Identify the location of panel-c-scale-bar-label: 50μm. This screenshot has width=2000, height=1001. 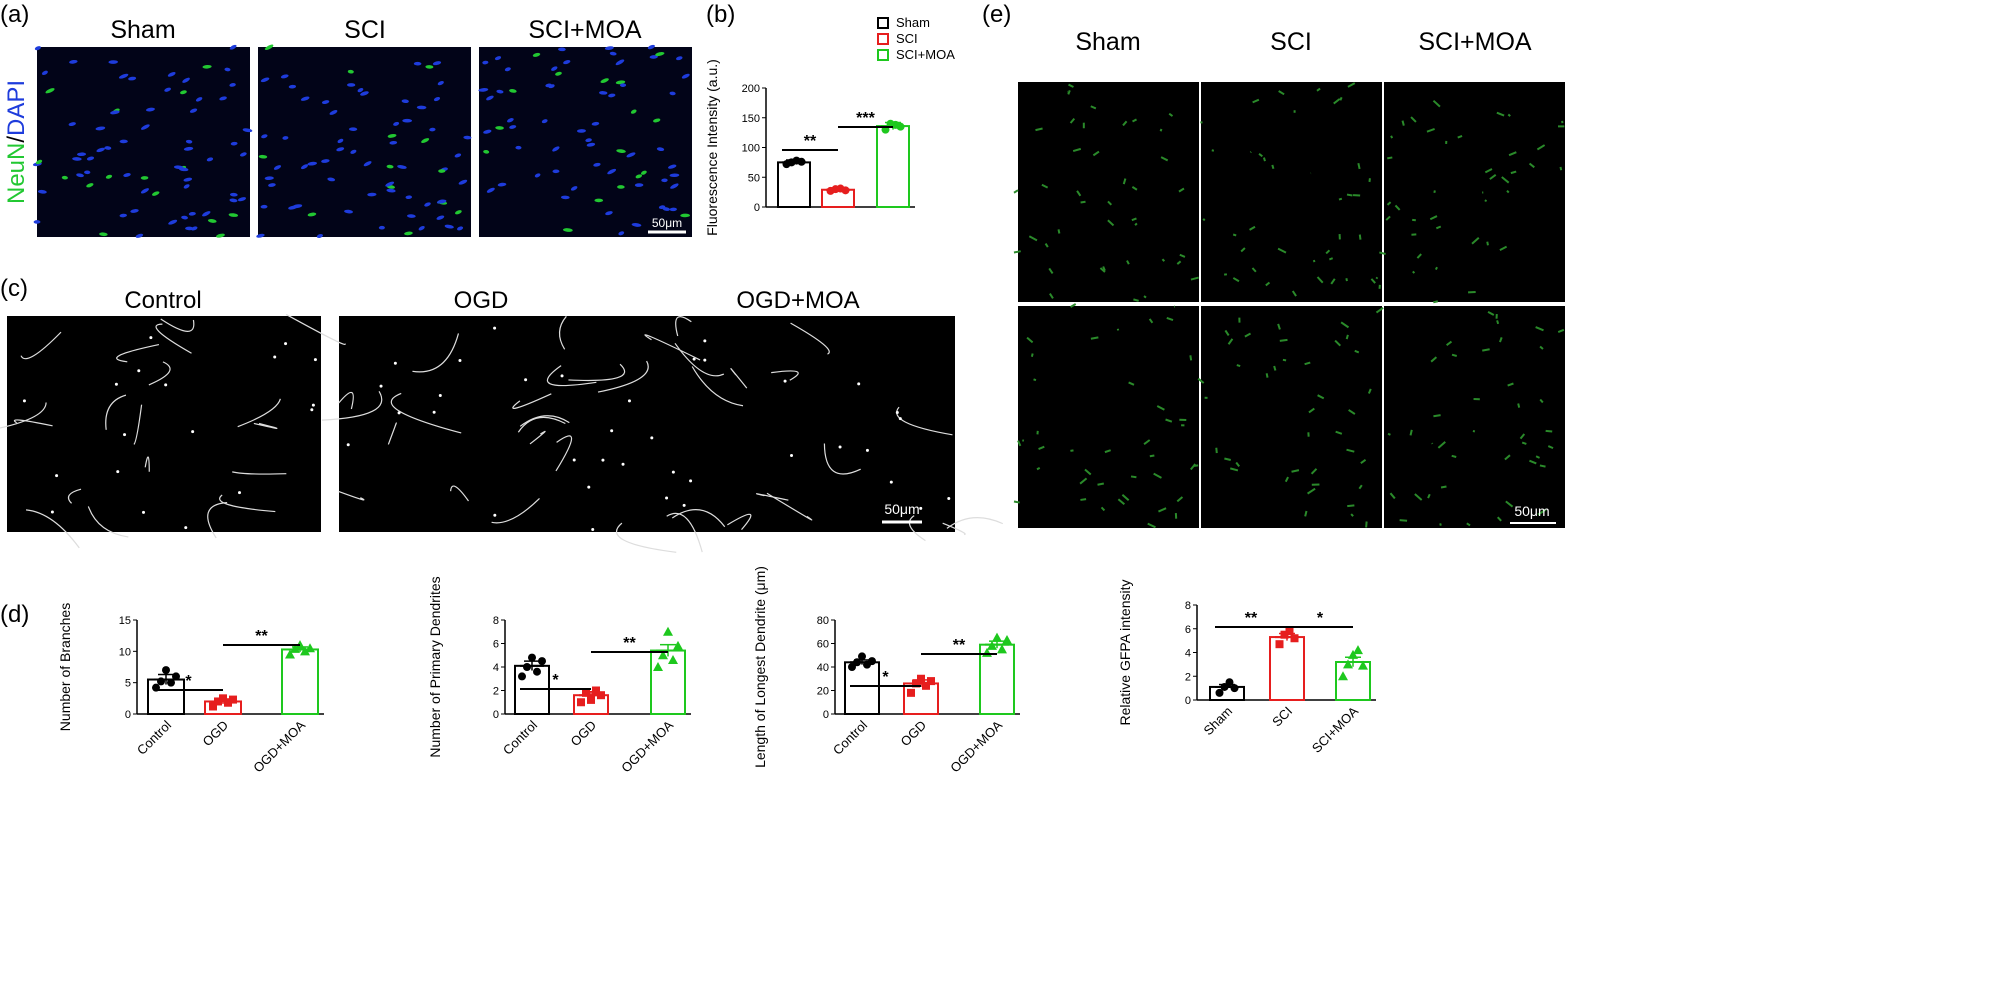
(901, 509).